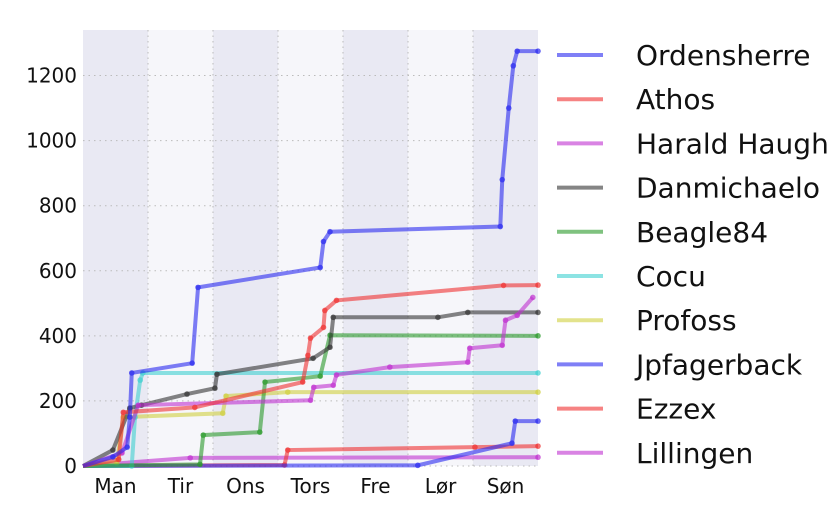 The image size is (827, 512). What do you see at coordinates (671, 276) in the screenshot?
I see `legend-label: Cocu` at bounding box center [671, 276].